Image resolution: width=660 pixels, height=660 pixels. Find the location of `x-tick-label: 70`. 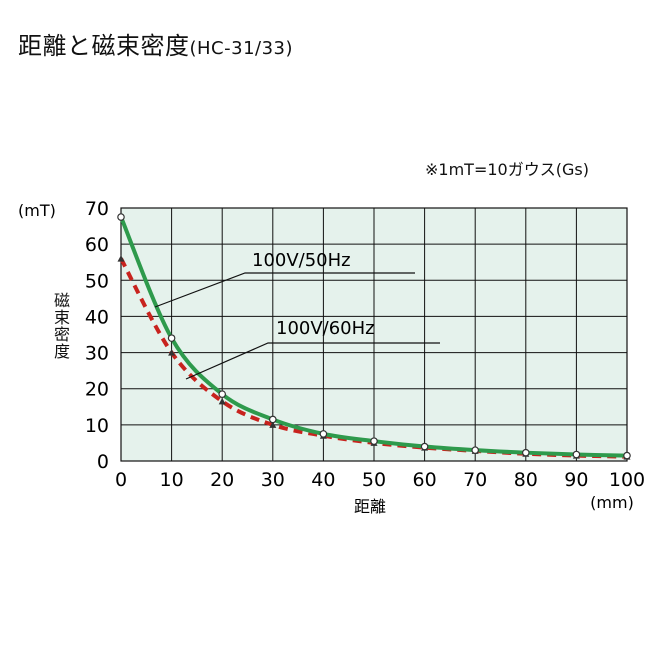

x-tick-label: 70 is located at coordinates (475, 480).